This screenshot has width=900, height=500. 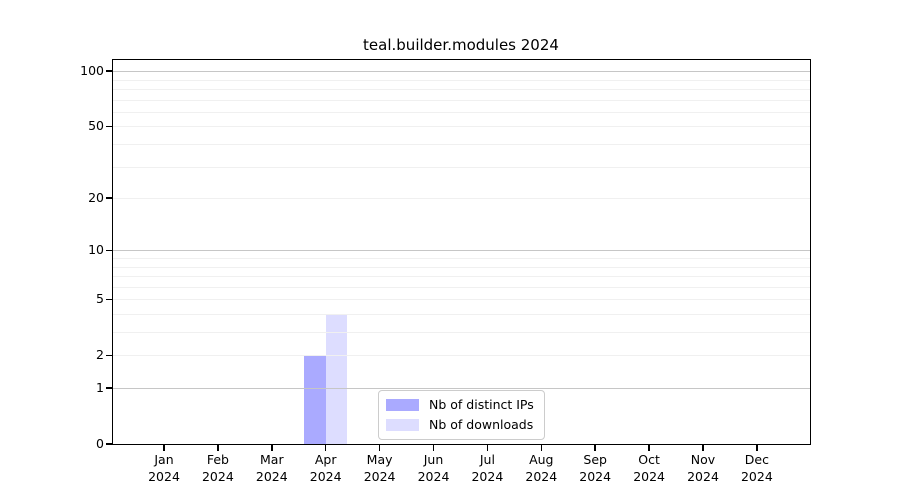 What do you see at coordinates (100, 443) in the screenshot?
I see `y-axis-tick-label: 0` at bounding box center [100, 443].